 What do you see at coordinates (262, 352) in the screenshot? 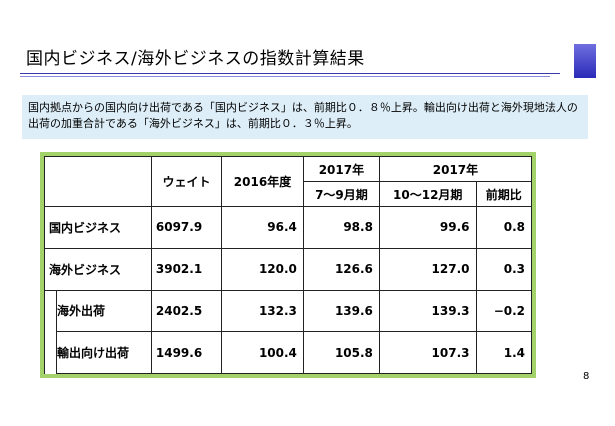
I see `row-fy2016: 100.4` at bounding box center [262, 352].